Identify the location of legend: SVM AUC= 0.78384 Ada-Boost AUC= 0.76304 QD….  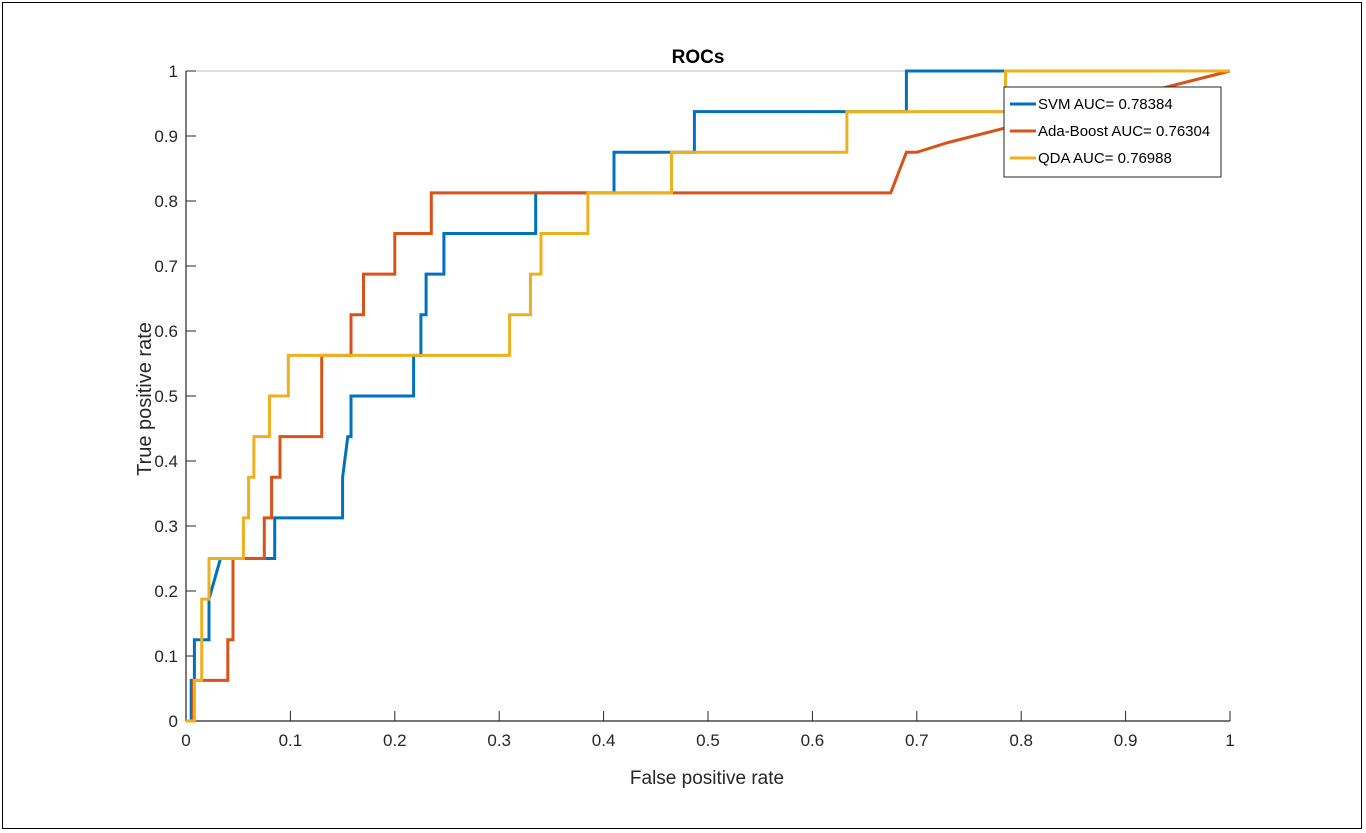
(1112, 132).